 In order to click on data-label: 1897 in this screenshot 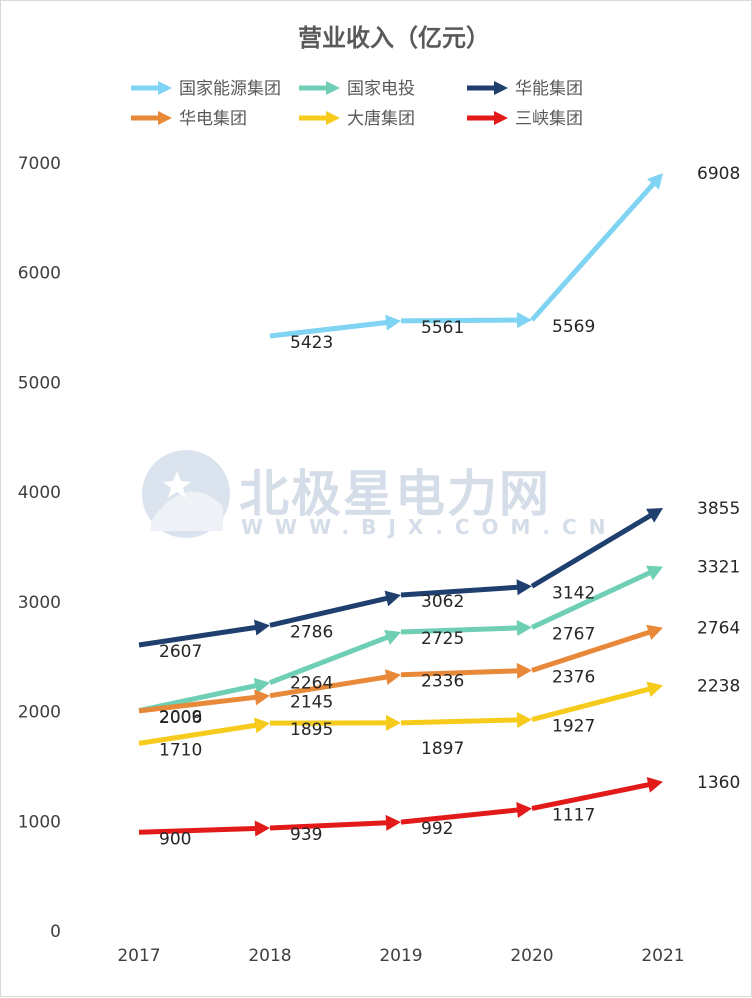, I will do `click(442, 749)`.